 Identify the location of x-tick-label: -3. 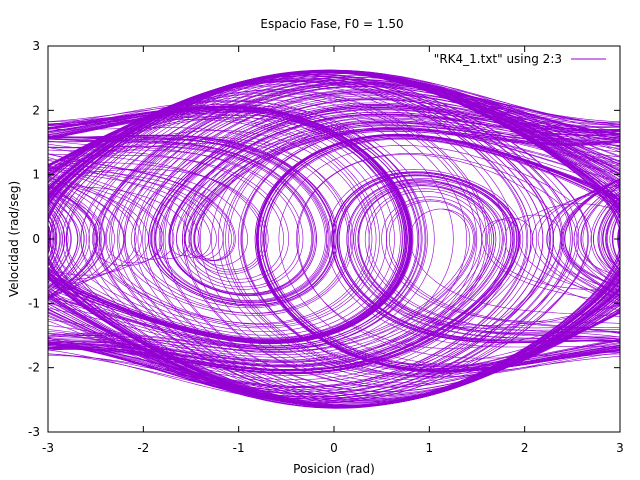
(48, 448).